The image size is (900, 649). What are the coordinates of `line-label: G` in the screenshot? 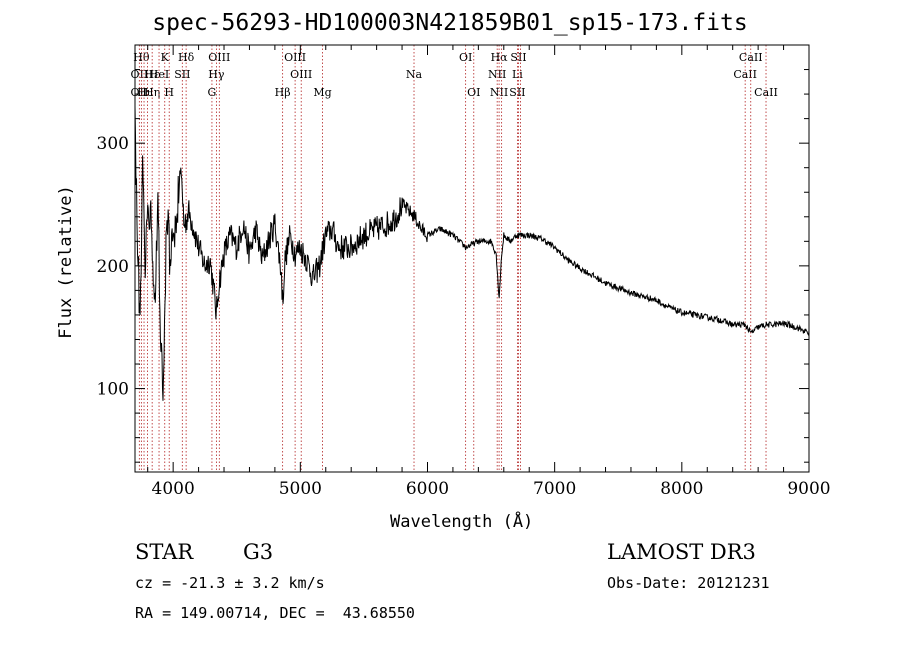 It's located at (212, 92).